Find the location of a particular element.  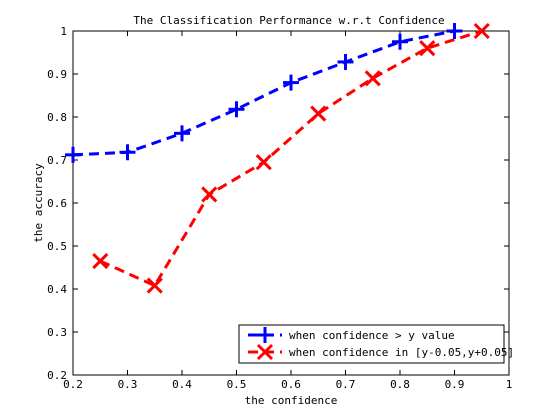

legend-entries is located at coordinates (265, 344).